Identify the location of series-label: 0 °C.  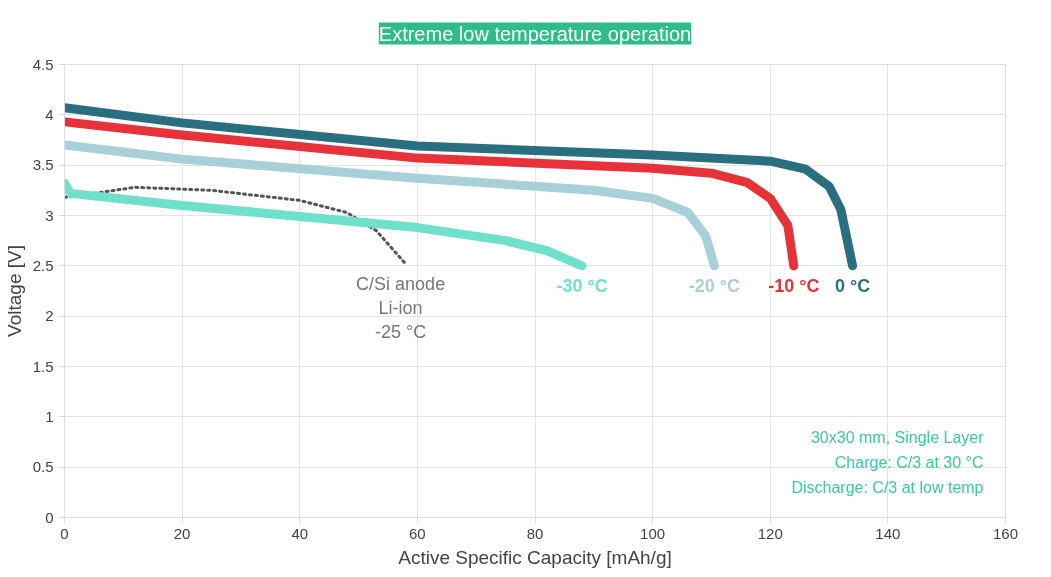
(852, 285).